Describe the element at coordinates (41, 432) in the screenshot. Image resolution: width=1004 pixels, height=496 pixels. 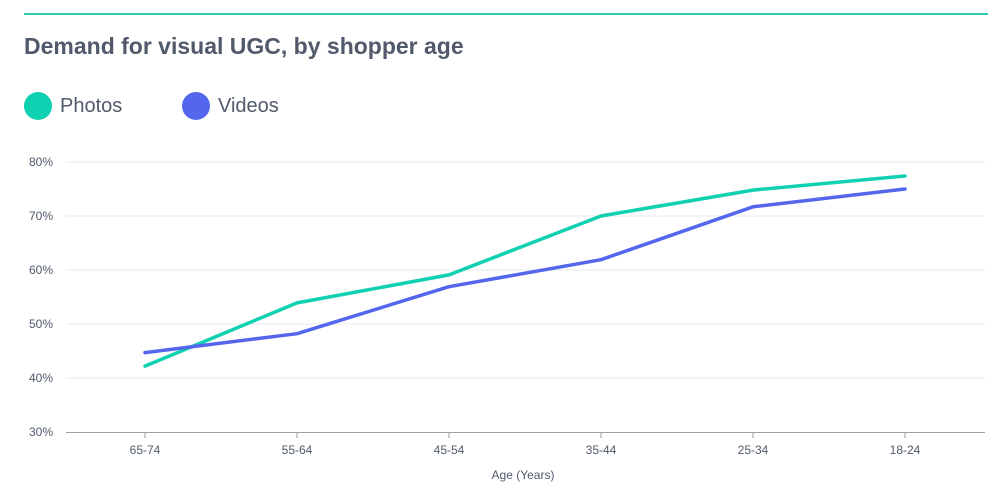
I see `y-tick-label: 30%` at that location.